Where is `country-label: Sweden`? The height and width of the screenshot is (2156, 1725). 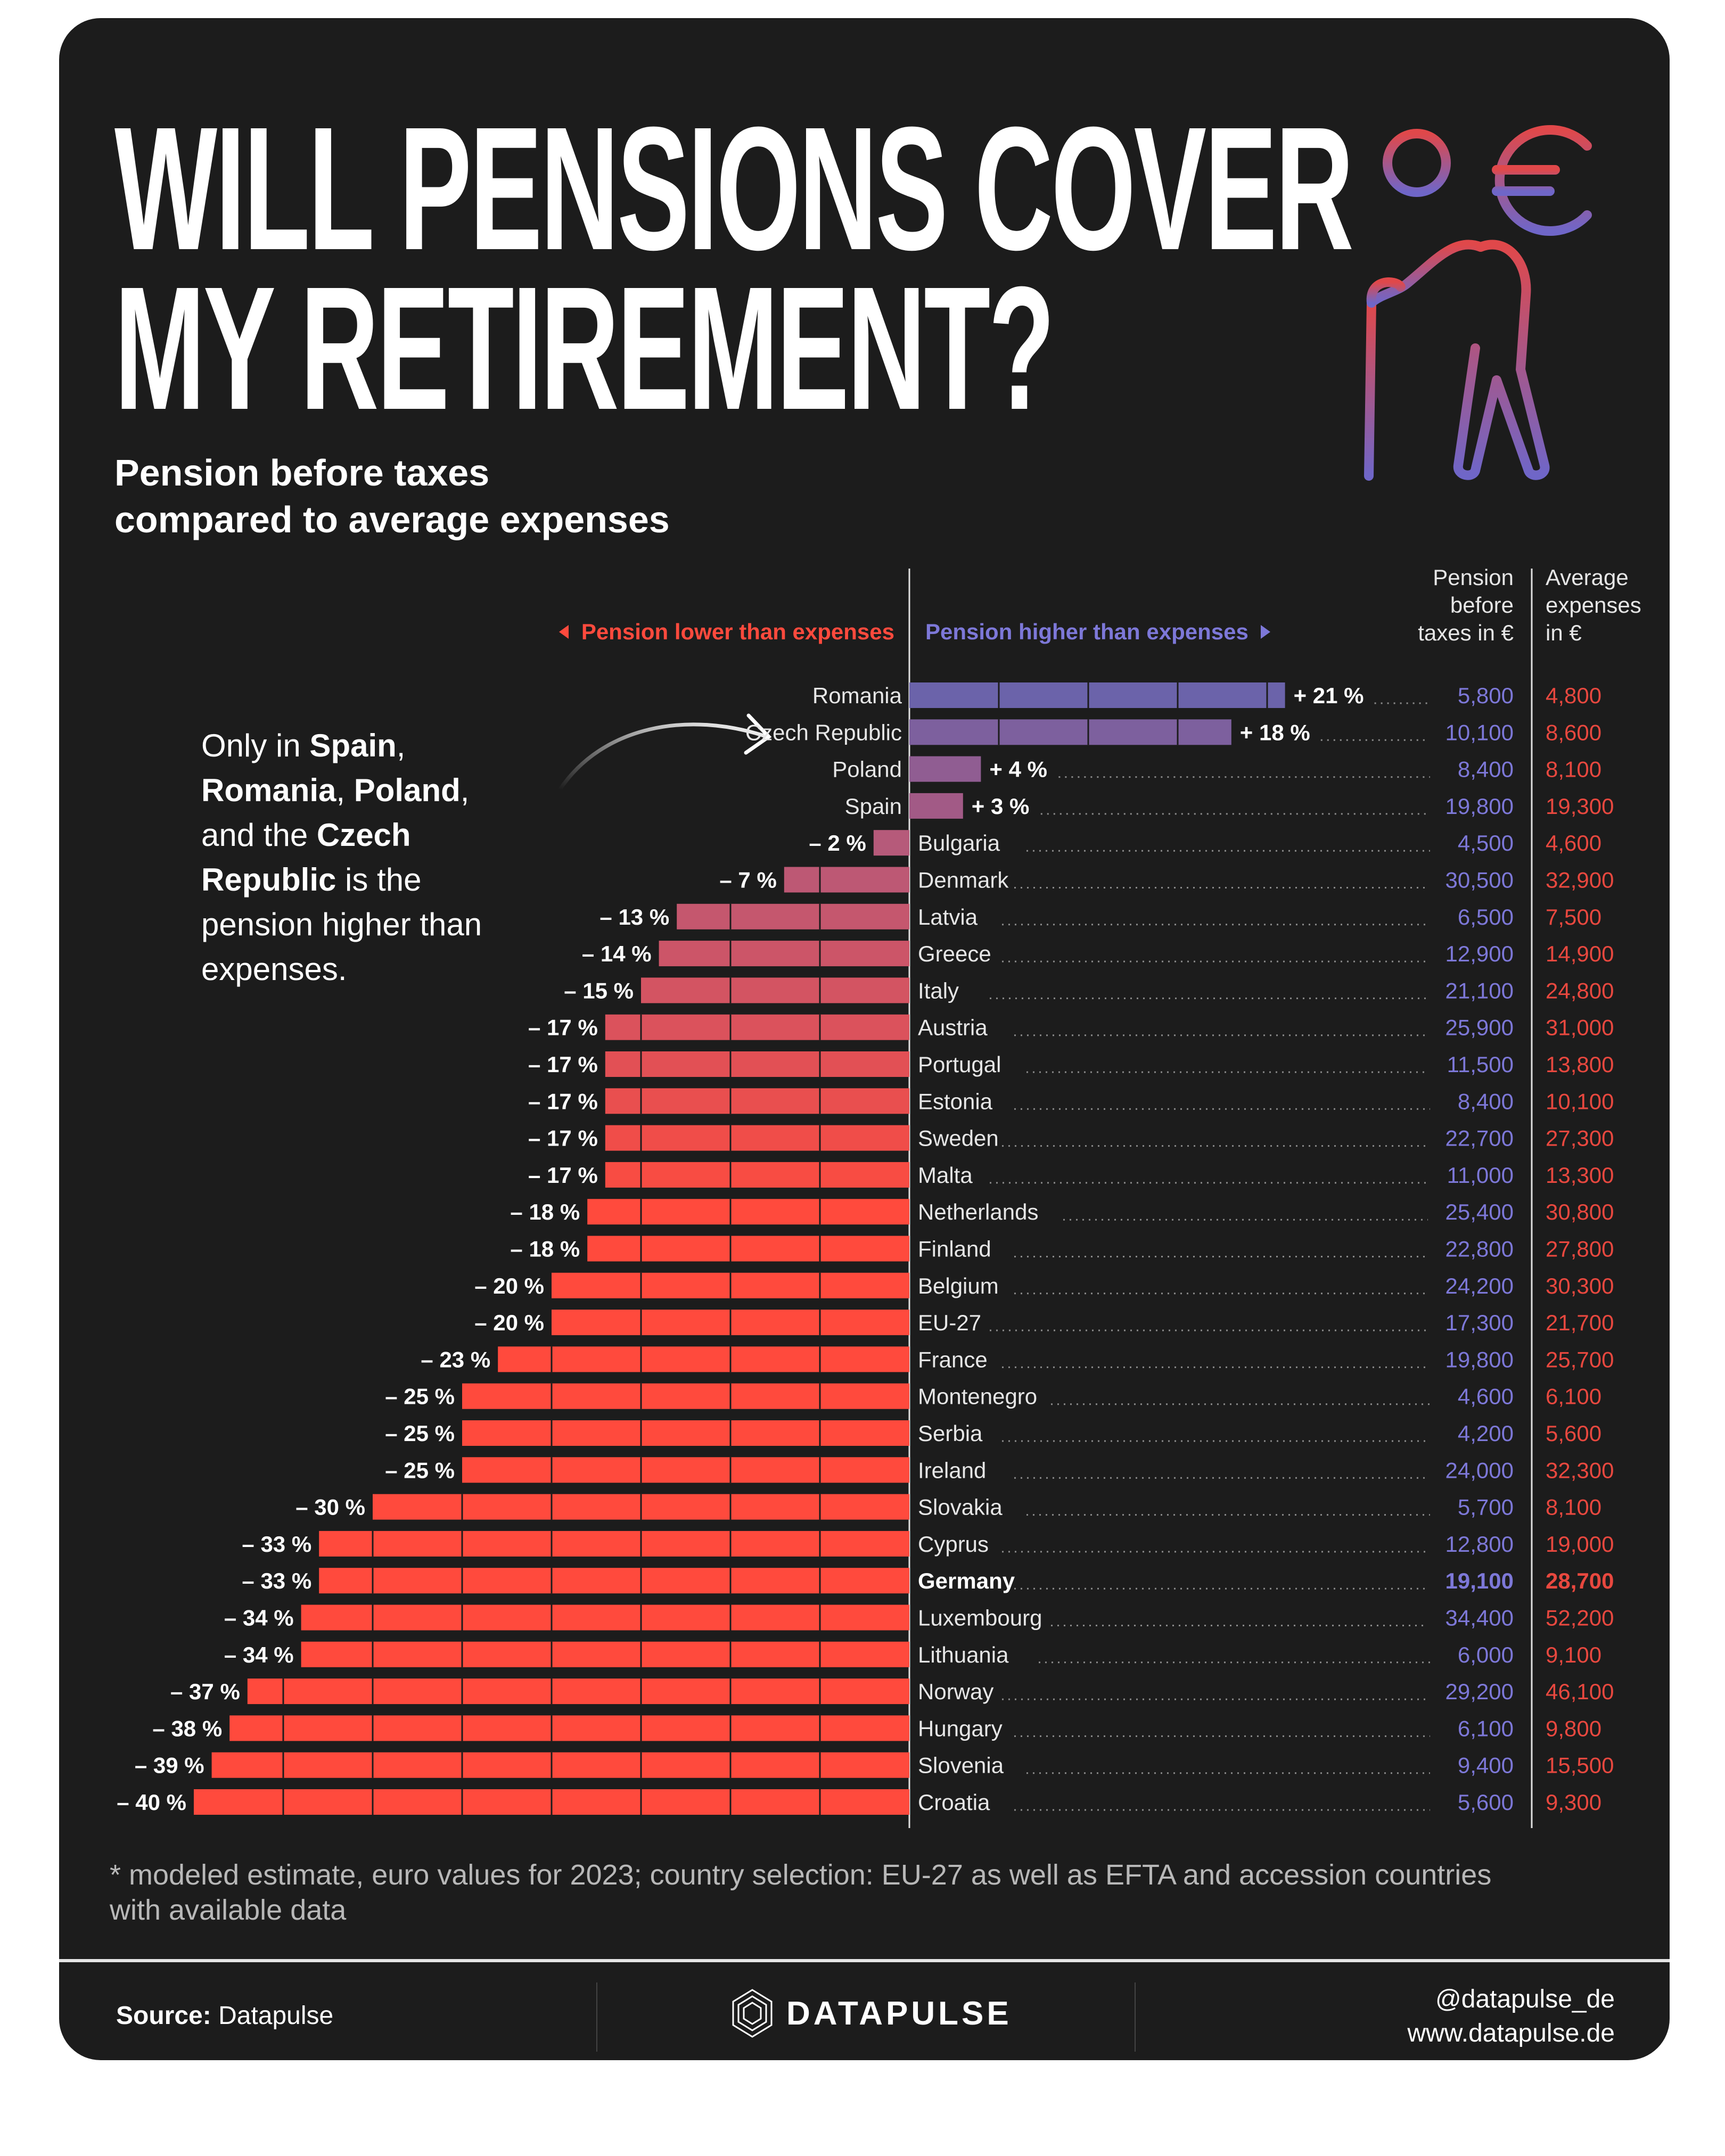
country-label: Sweden is located at coordinates (958, 1138).